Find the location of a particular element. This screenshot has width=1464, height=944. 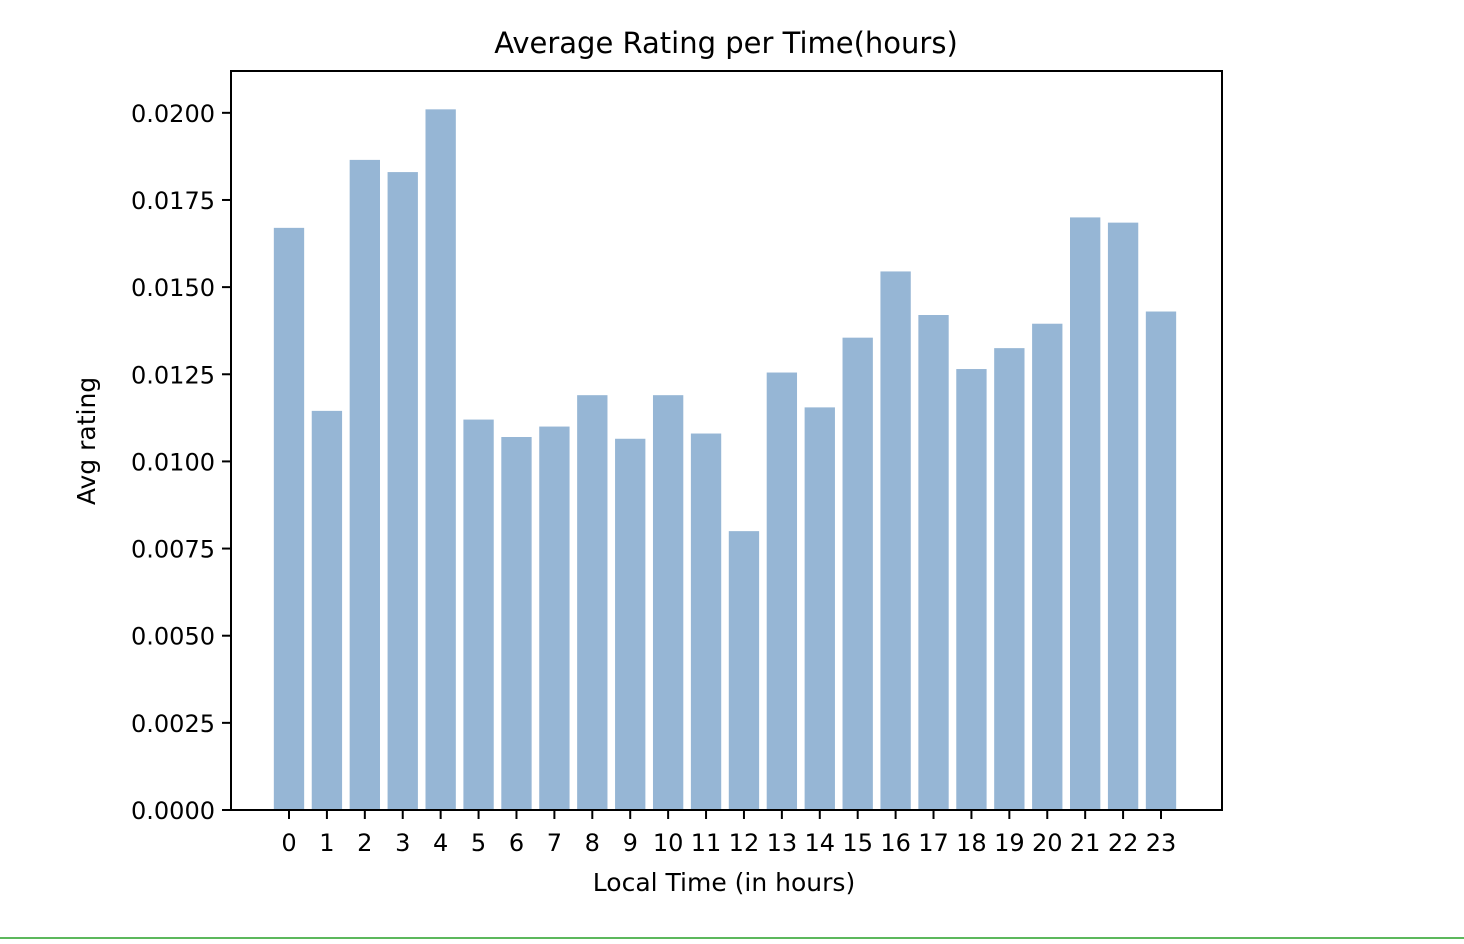

x-tick-label: 17 is located at coordinates (933, 843).